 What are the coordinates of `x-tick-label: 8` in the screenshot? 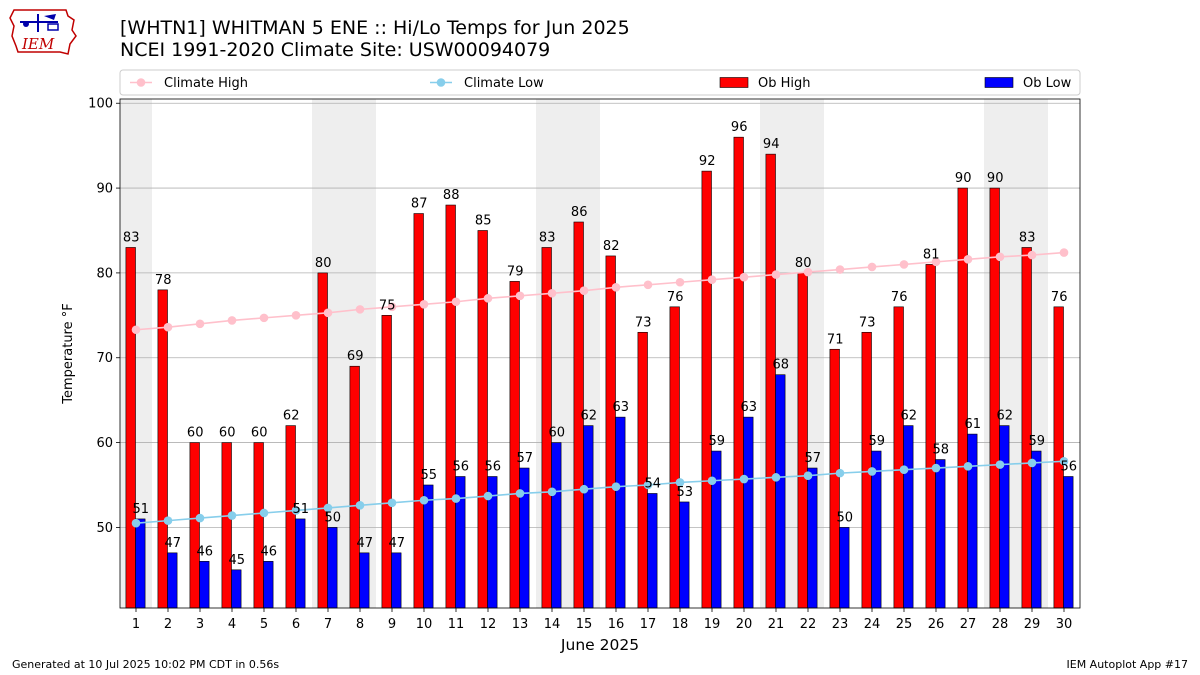 It's located at (360, 624).